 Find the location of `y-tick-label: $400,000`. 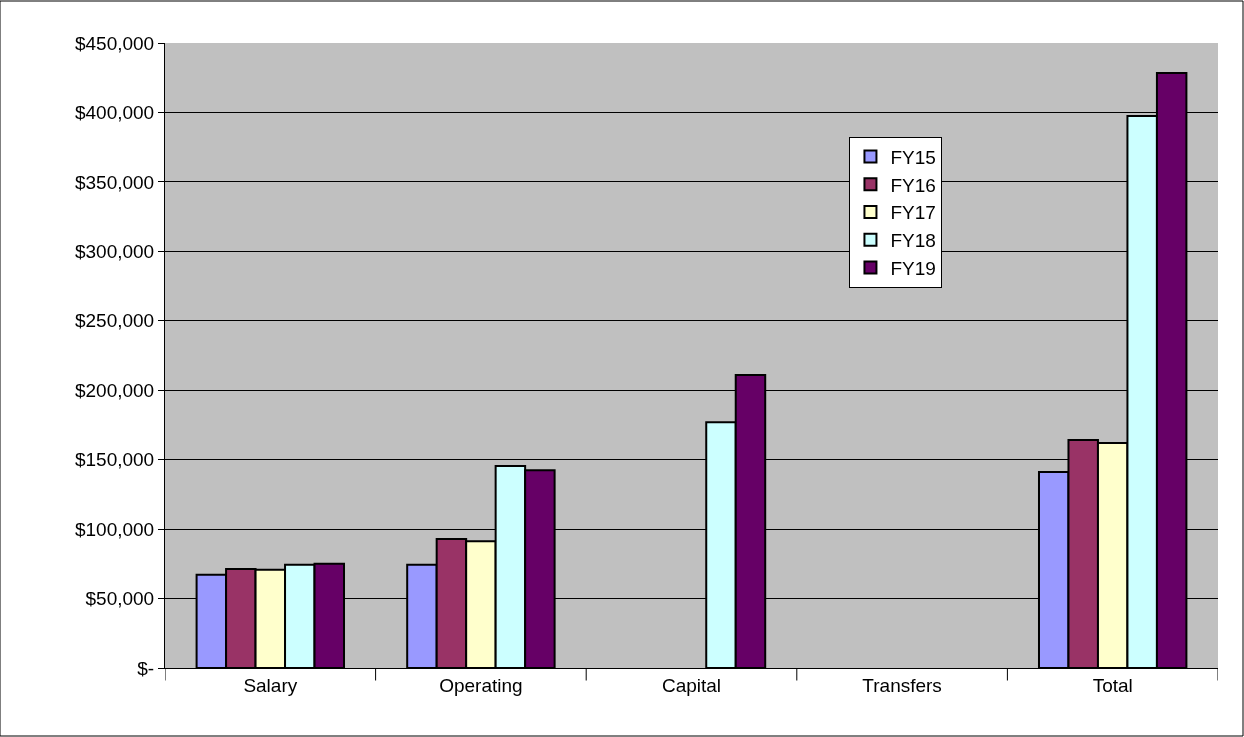

y-tick-label: $400,000 is located at coordinates (114, 113).